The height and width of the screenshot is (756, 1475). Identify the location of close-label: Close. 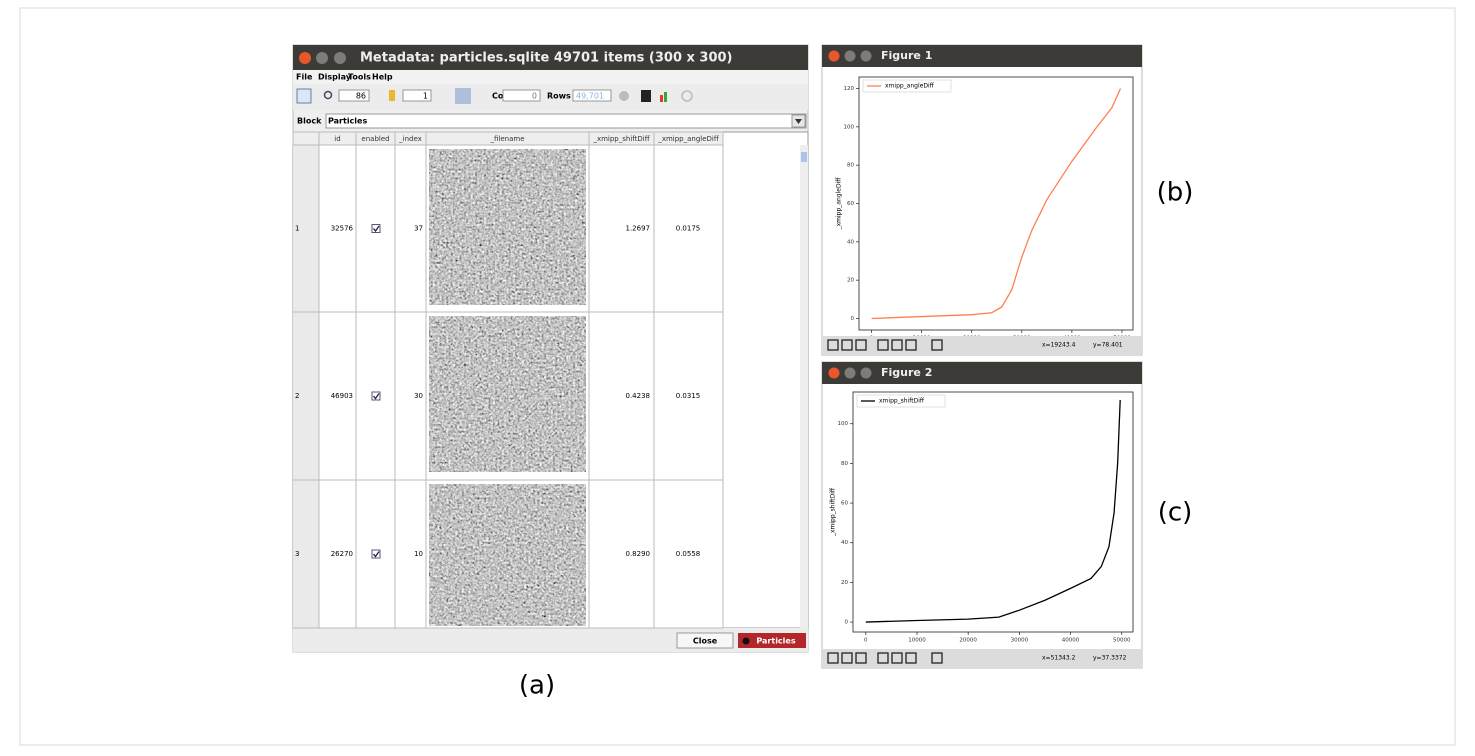
(705, 641).